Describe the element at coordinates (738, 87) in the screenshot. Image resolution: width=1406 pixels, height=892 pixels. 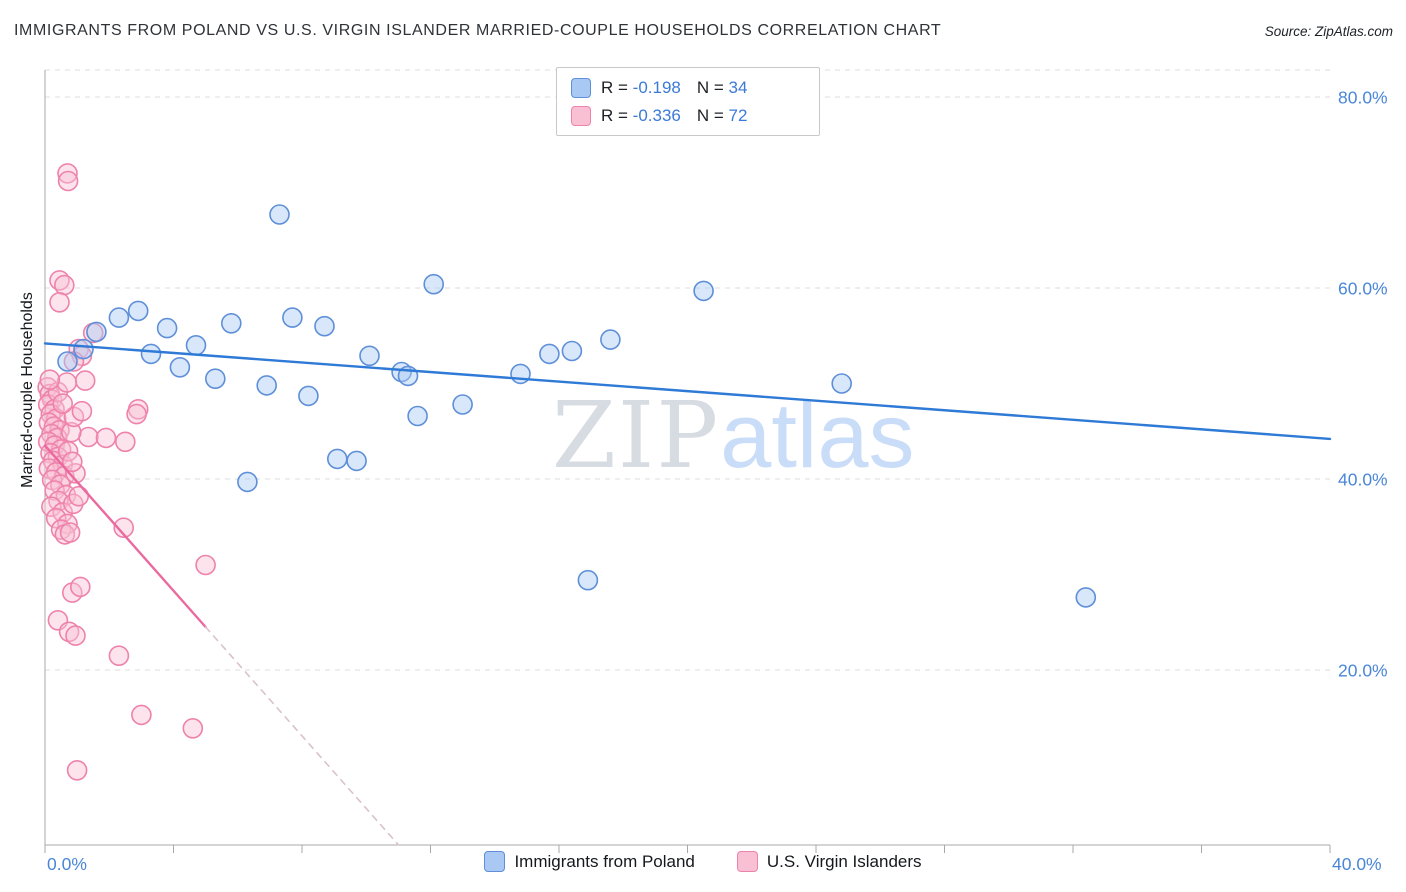
I see `n-value-poland: 34` at that location.